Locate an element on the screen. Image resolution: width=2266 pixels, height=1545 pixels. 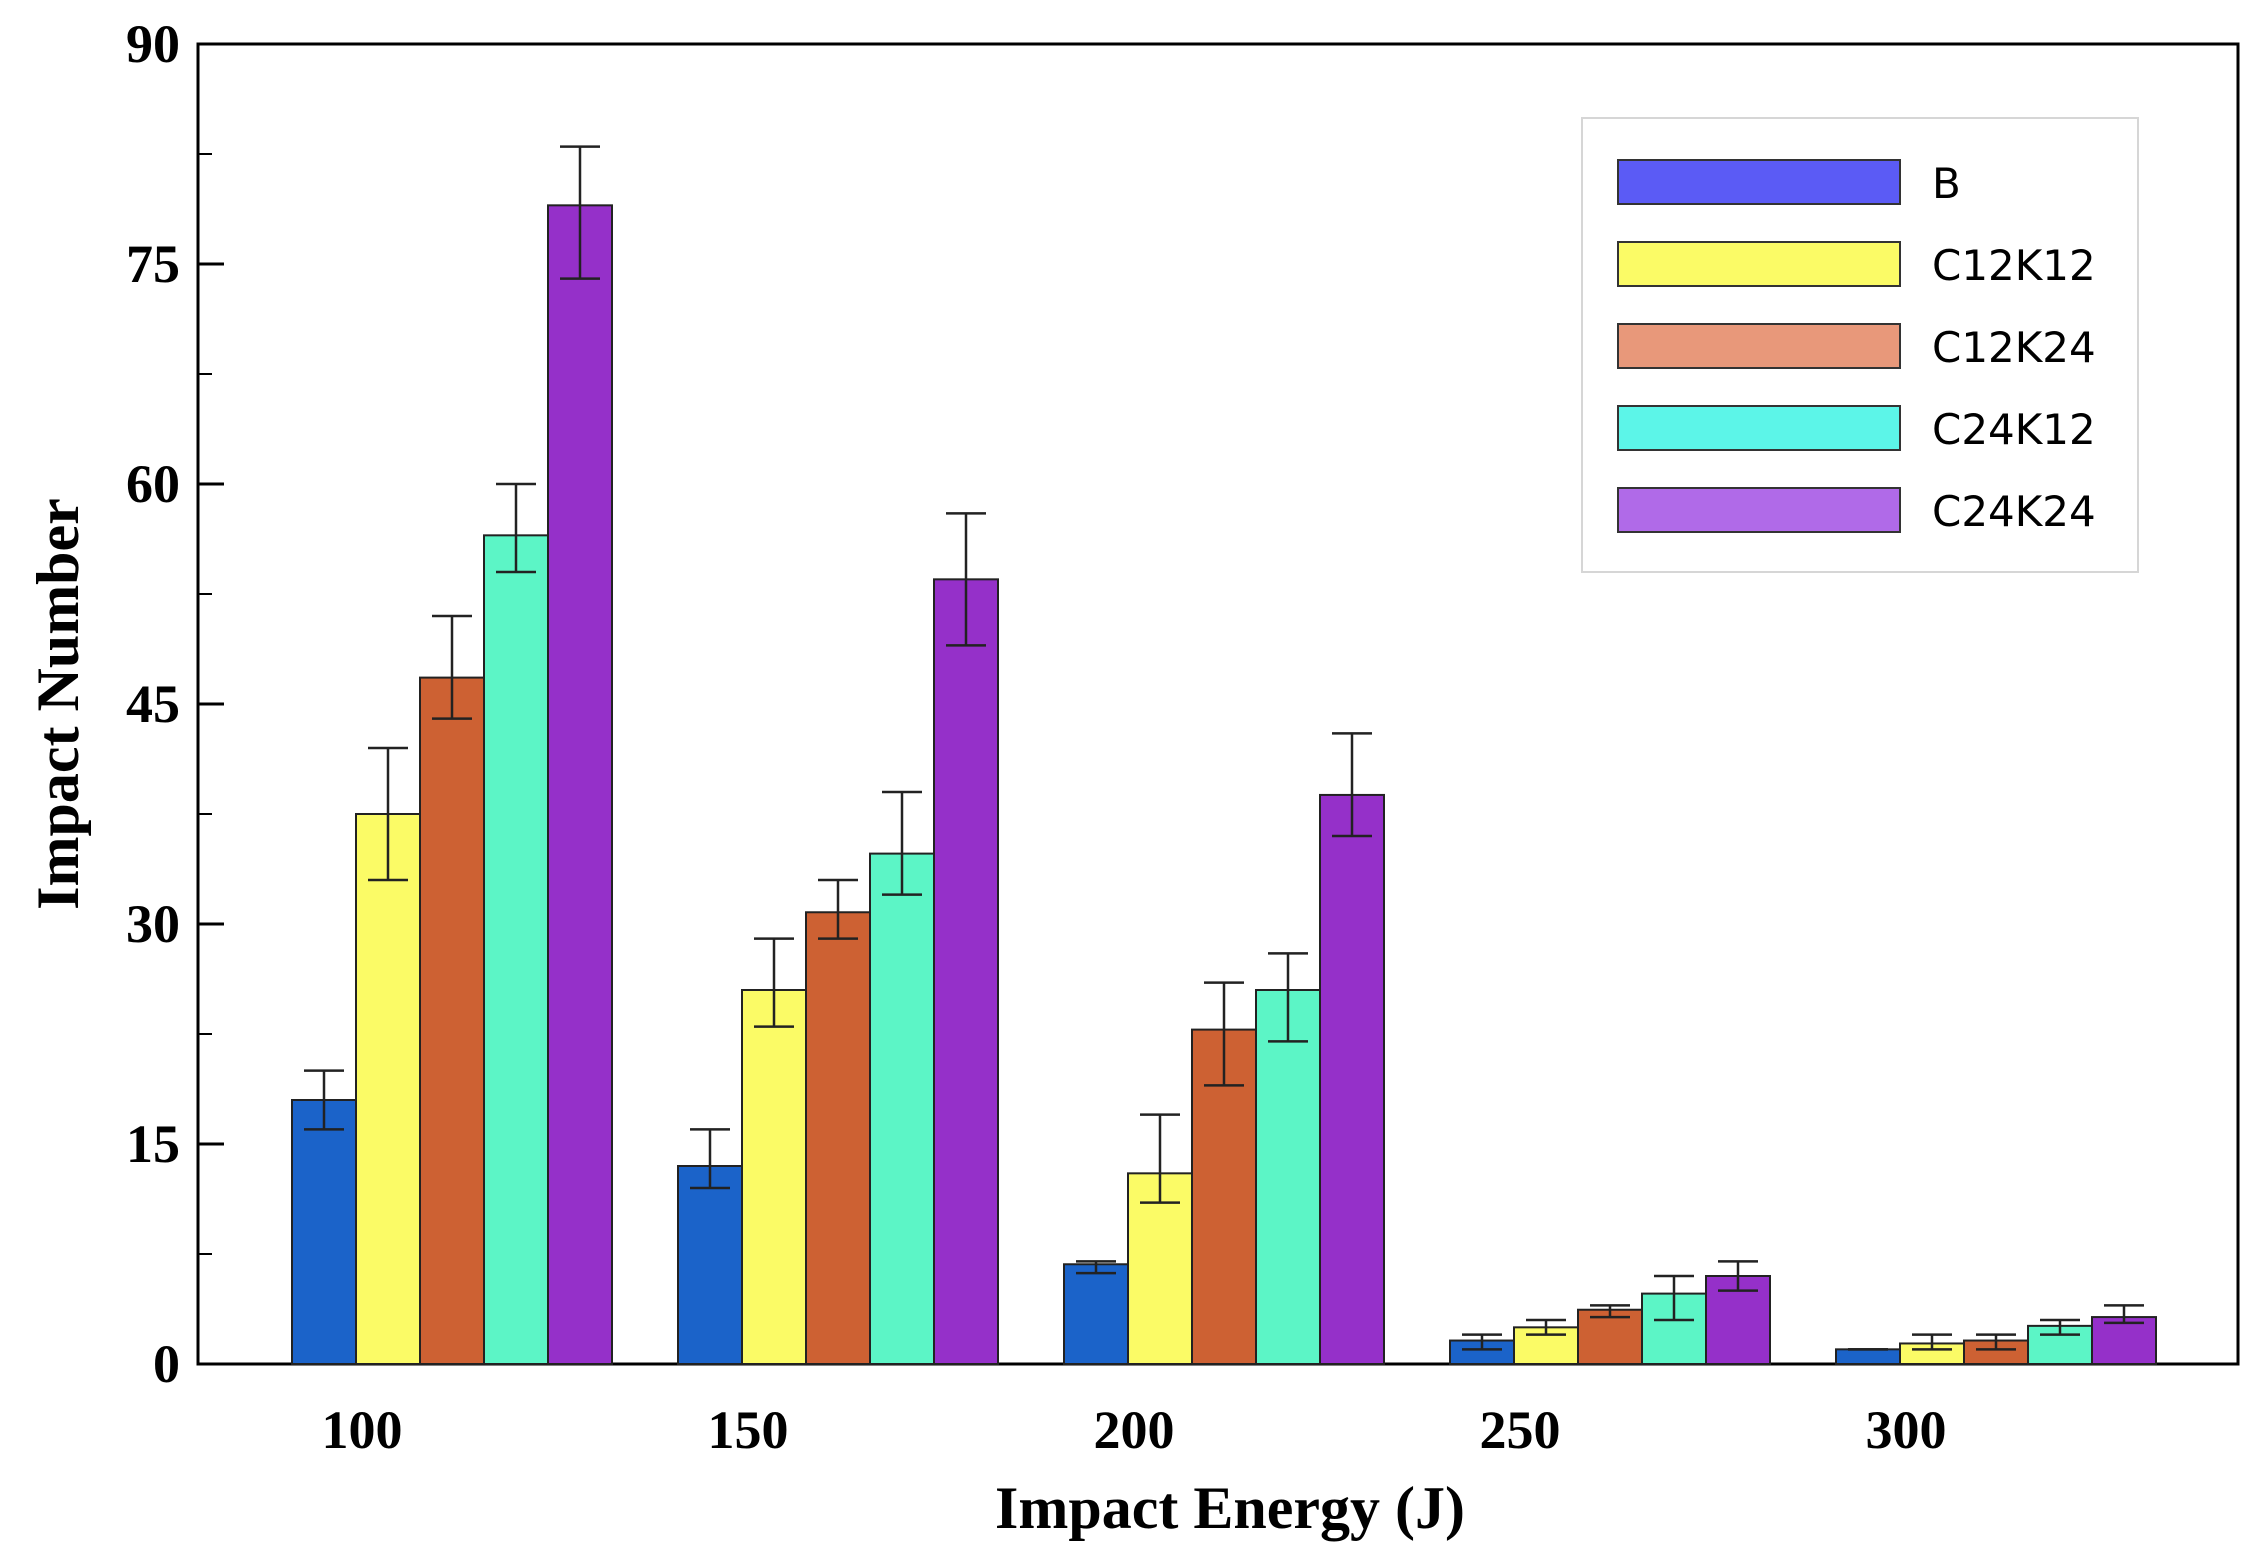
legend-label-c24k12: C24K12 is located at coordinates (2014, 429).